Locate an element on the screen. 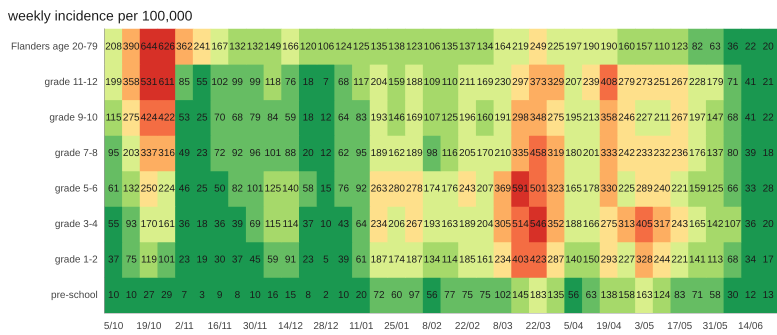 The image size is (777, 335). data-label: 96 is located at coordinates (256, 153).